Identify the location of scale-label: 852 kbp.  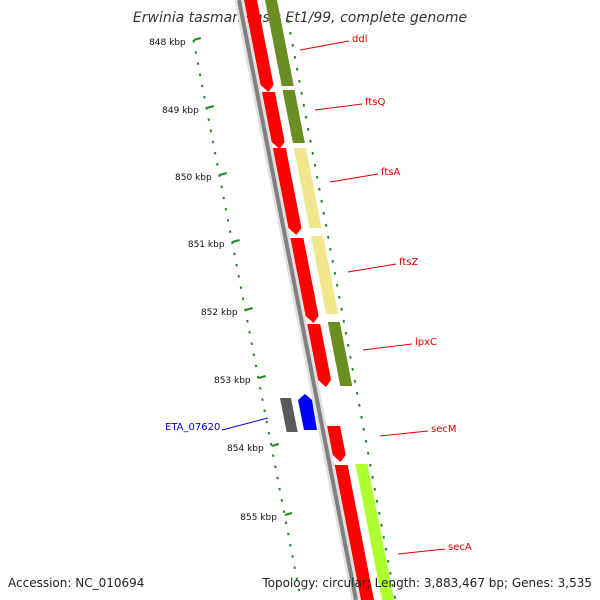
(219, 313).